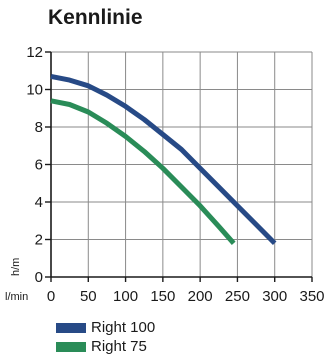  I want to click on x-tick-label-0: 0, so click(51, 296).